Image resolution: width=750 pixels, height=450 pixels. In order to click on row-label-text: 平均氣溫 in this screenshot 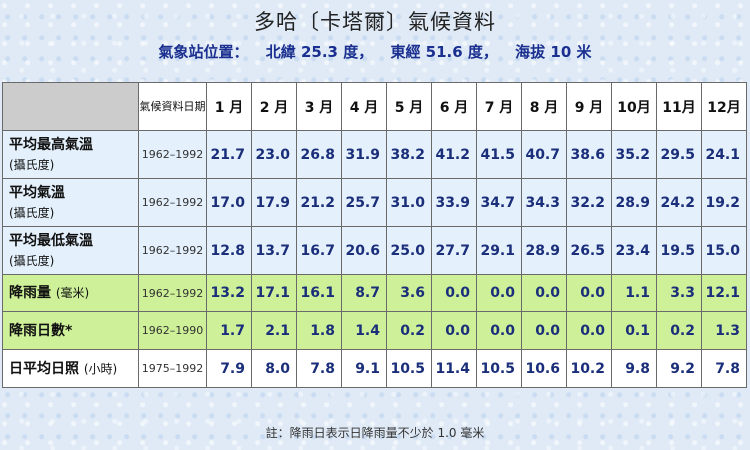, I will do `click(37, 192)`.